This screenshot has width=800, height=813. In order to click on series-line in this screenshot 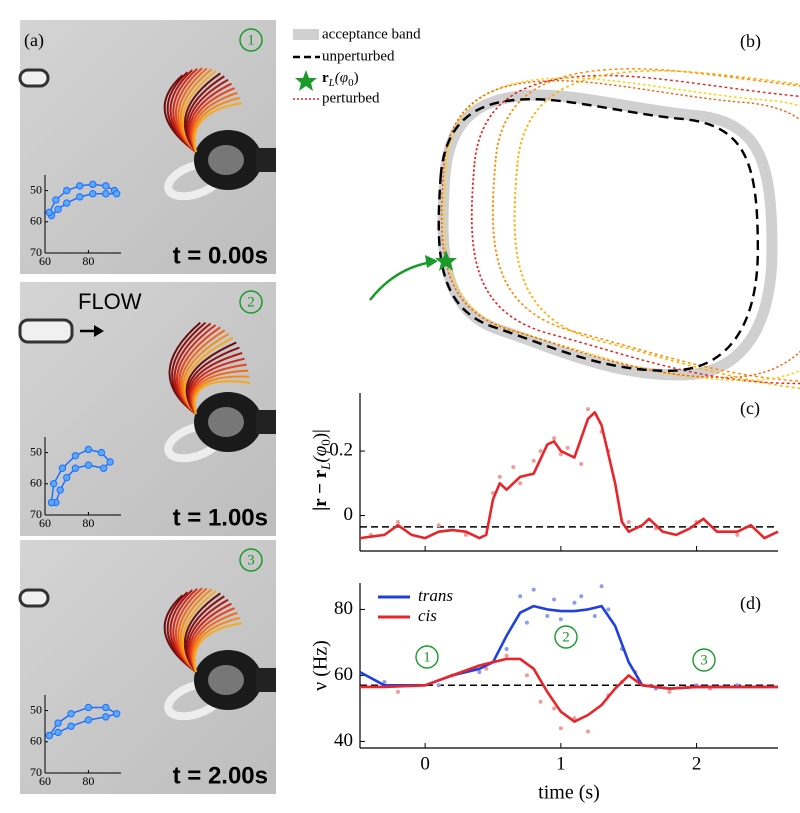, I will do `click(569, 475)`.